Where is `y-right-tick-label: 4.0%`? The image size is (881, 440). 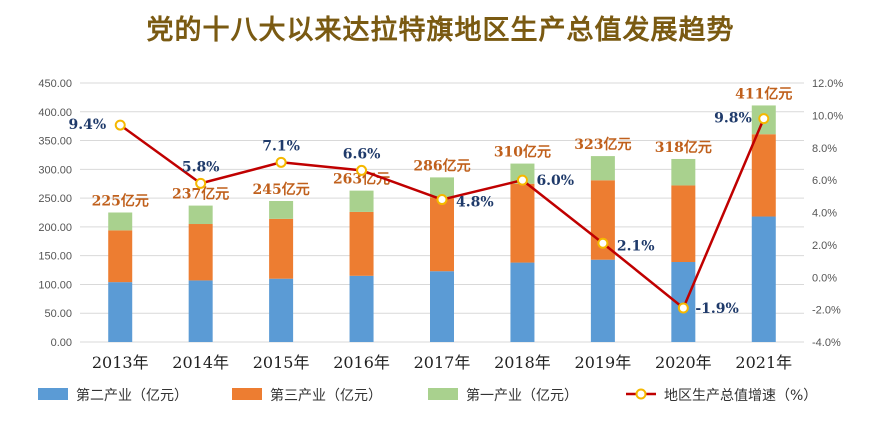
y-right-tick-label: 4.0% is located at coordinates (824, 214).